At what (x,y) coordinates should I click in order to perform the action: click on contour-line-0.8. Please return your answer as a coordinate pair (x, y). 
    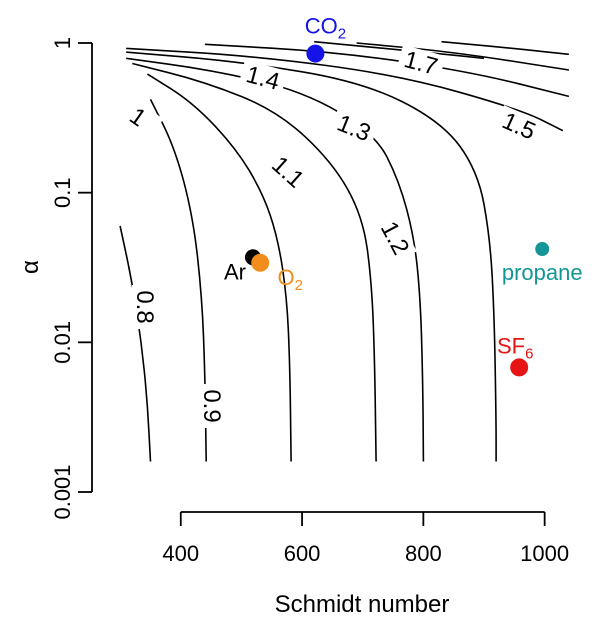
    Looking at the image, I should click on (135, 343).